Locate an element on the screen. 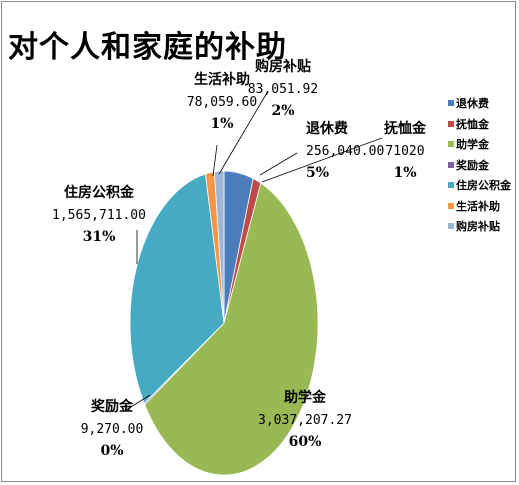  slice-label-value-5: 78,059.60 is located at coordinates (222, 102).